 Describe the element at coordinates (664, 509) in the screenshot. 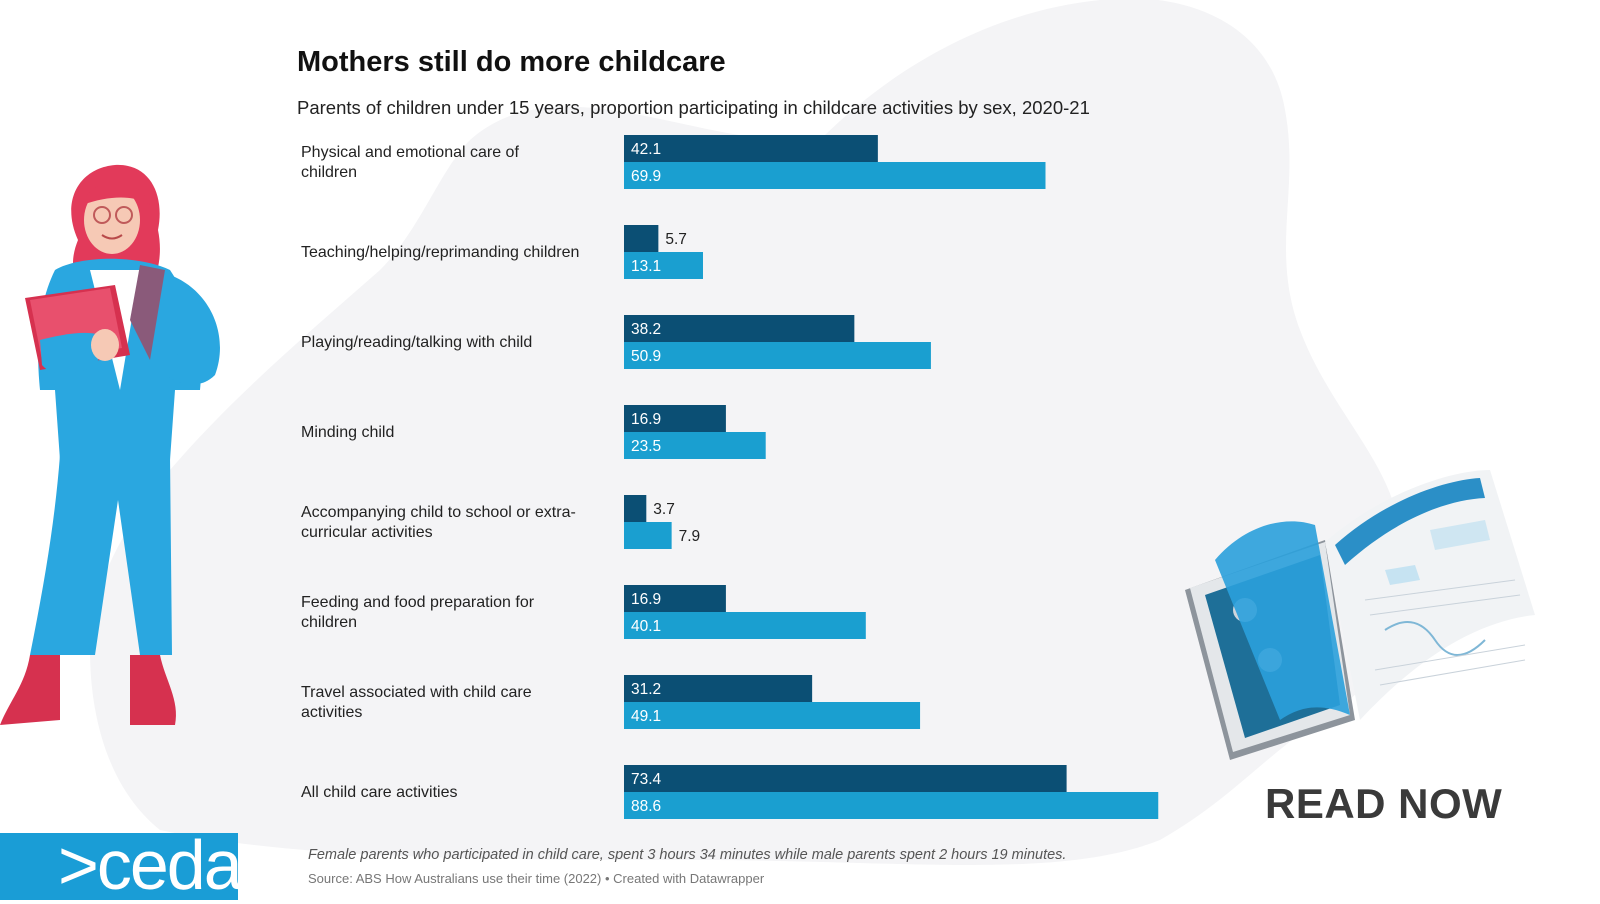

I see `bar-value-label: 3.7` at that location.